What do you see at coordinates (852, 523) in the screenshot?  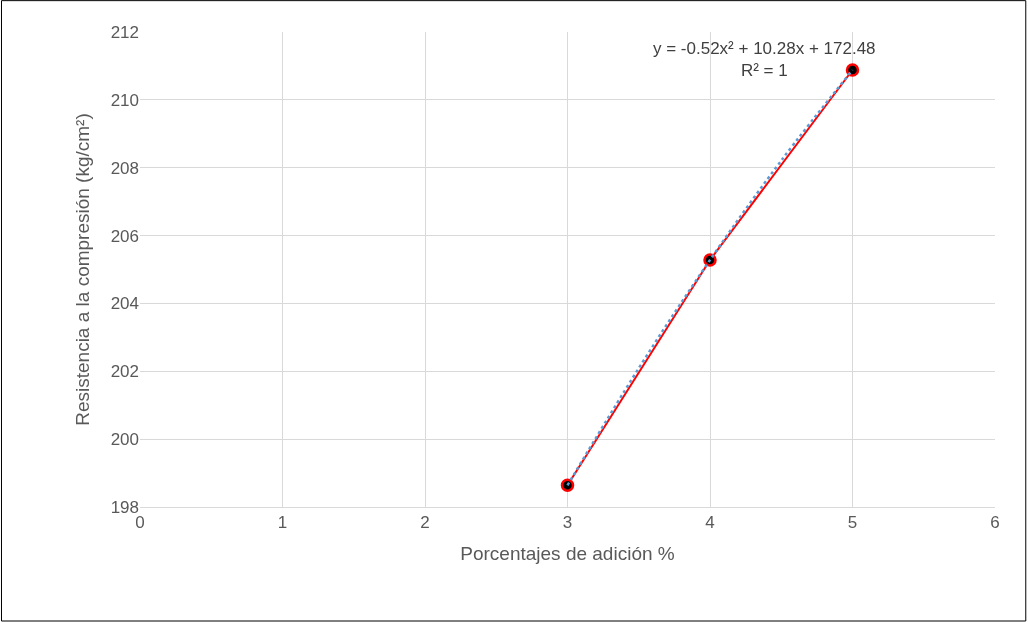 I see `x-tick-label: 5` at bounding box center [852, 523].